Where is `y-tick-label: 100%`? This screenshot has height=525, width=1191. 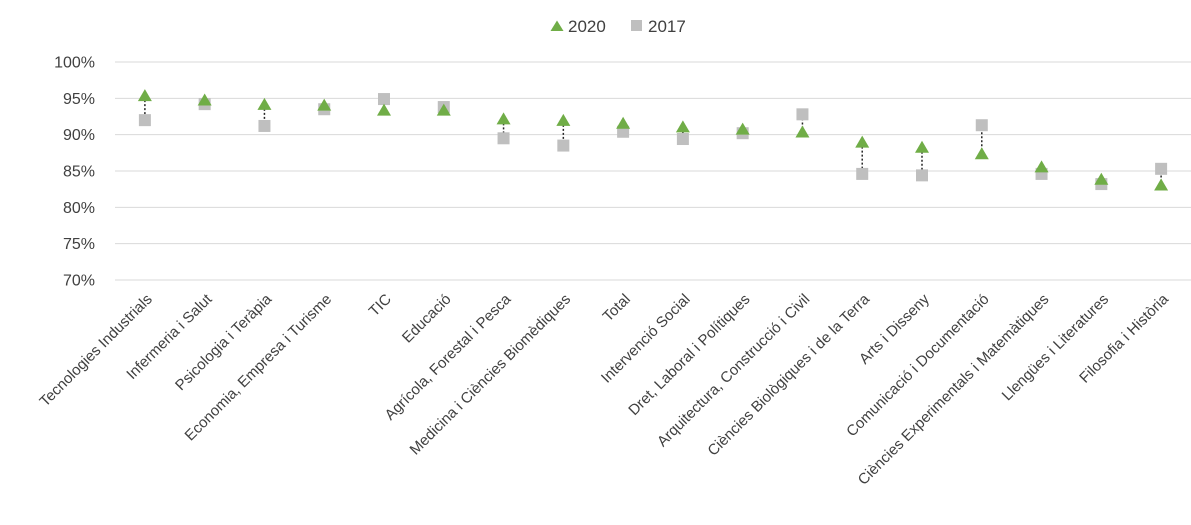
y-tick-label: 100% is located at coordinates (74, 63).